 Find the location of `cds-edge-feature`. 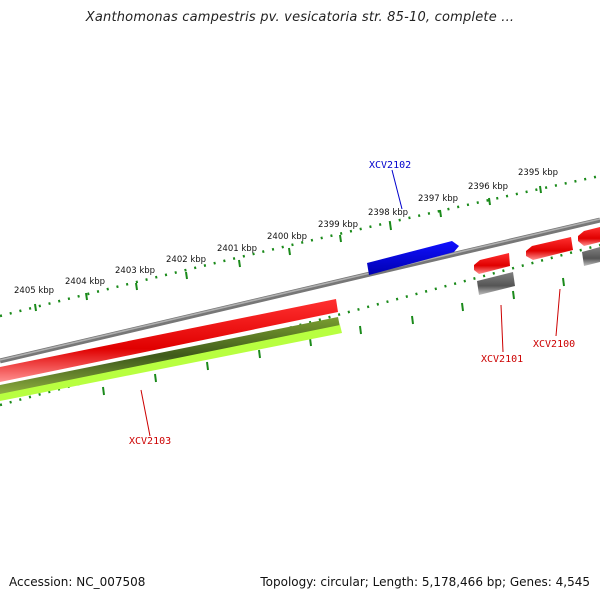

cds-edge-feature is located at coordinates (591, 256).